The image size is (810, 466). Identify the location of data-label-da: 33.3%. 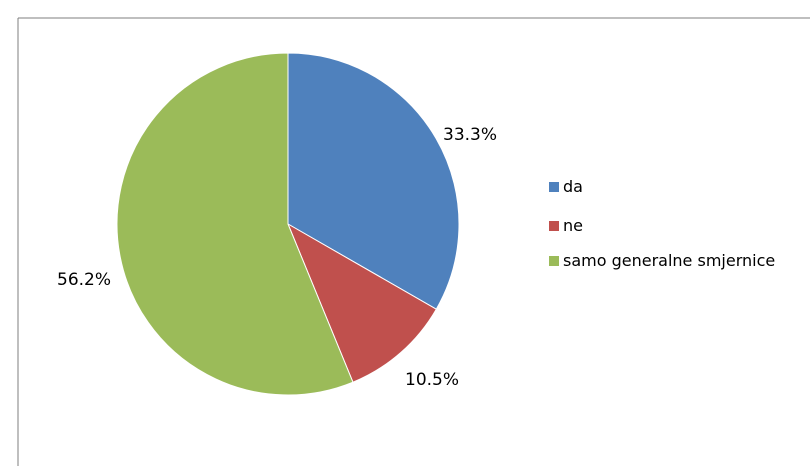
(470, 135).